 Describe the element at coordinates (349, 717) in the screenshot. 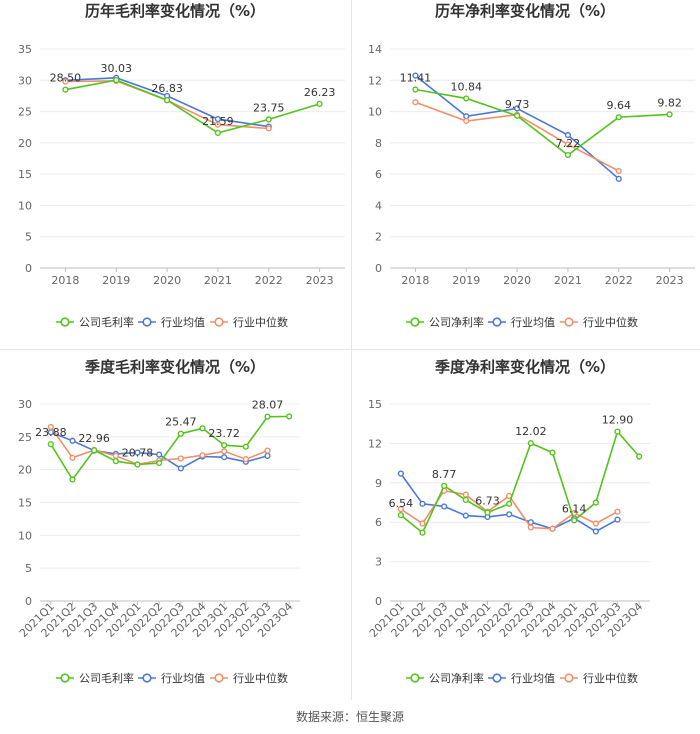

I see `data-source-note: 数据来源：恒生聚源` at that location.